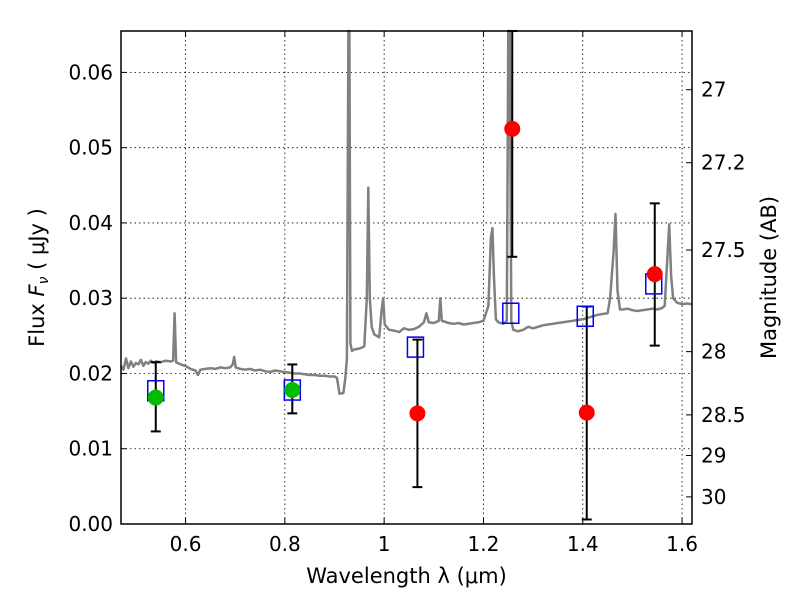  Describe the element at coordinates (723, 250) in the screenshot. I see `right-tick-label: 27.5` at that location.